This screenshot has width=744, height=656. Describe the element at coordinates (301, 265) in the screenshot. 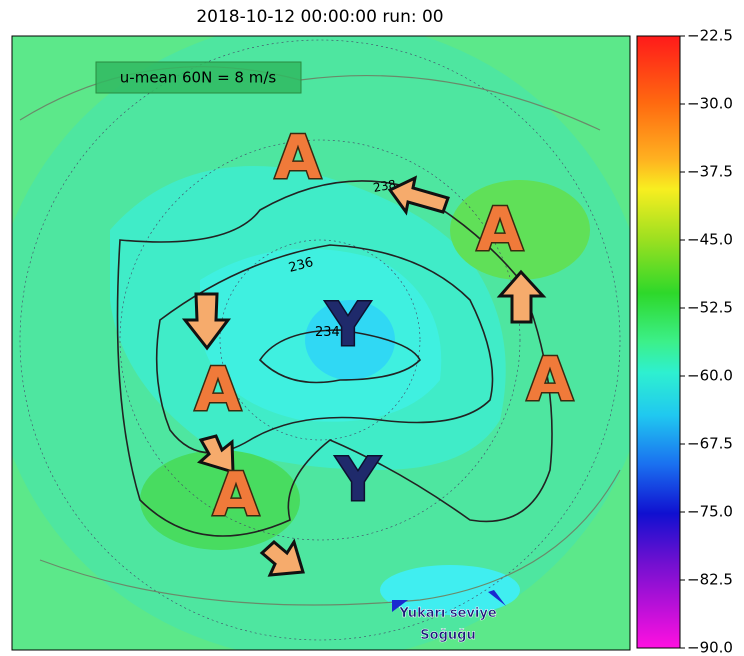

I see `contour-label: 236` at that location.